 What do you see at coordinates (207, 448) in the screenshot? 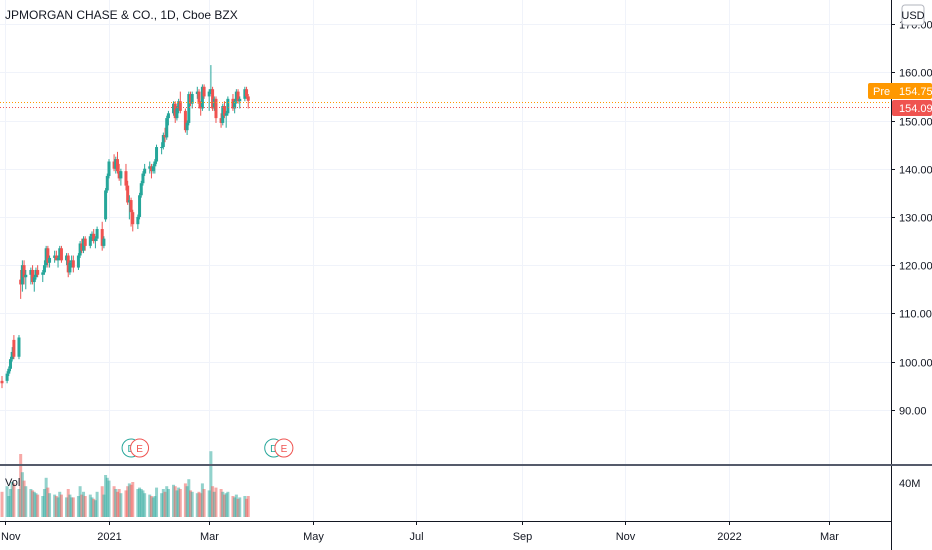
I see `event-badges: DEDE` at bounding box center [207, 448].